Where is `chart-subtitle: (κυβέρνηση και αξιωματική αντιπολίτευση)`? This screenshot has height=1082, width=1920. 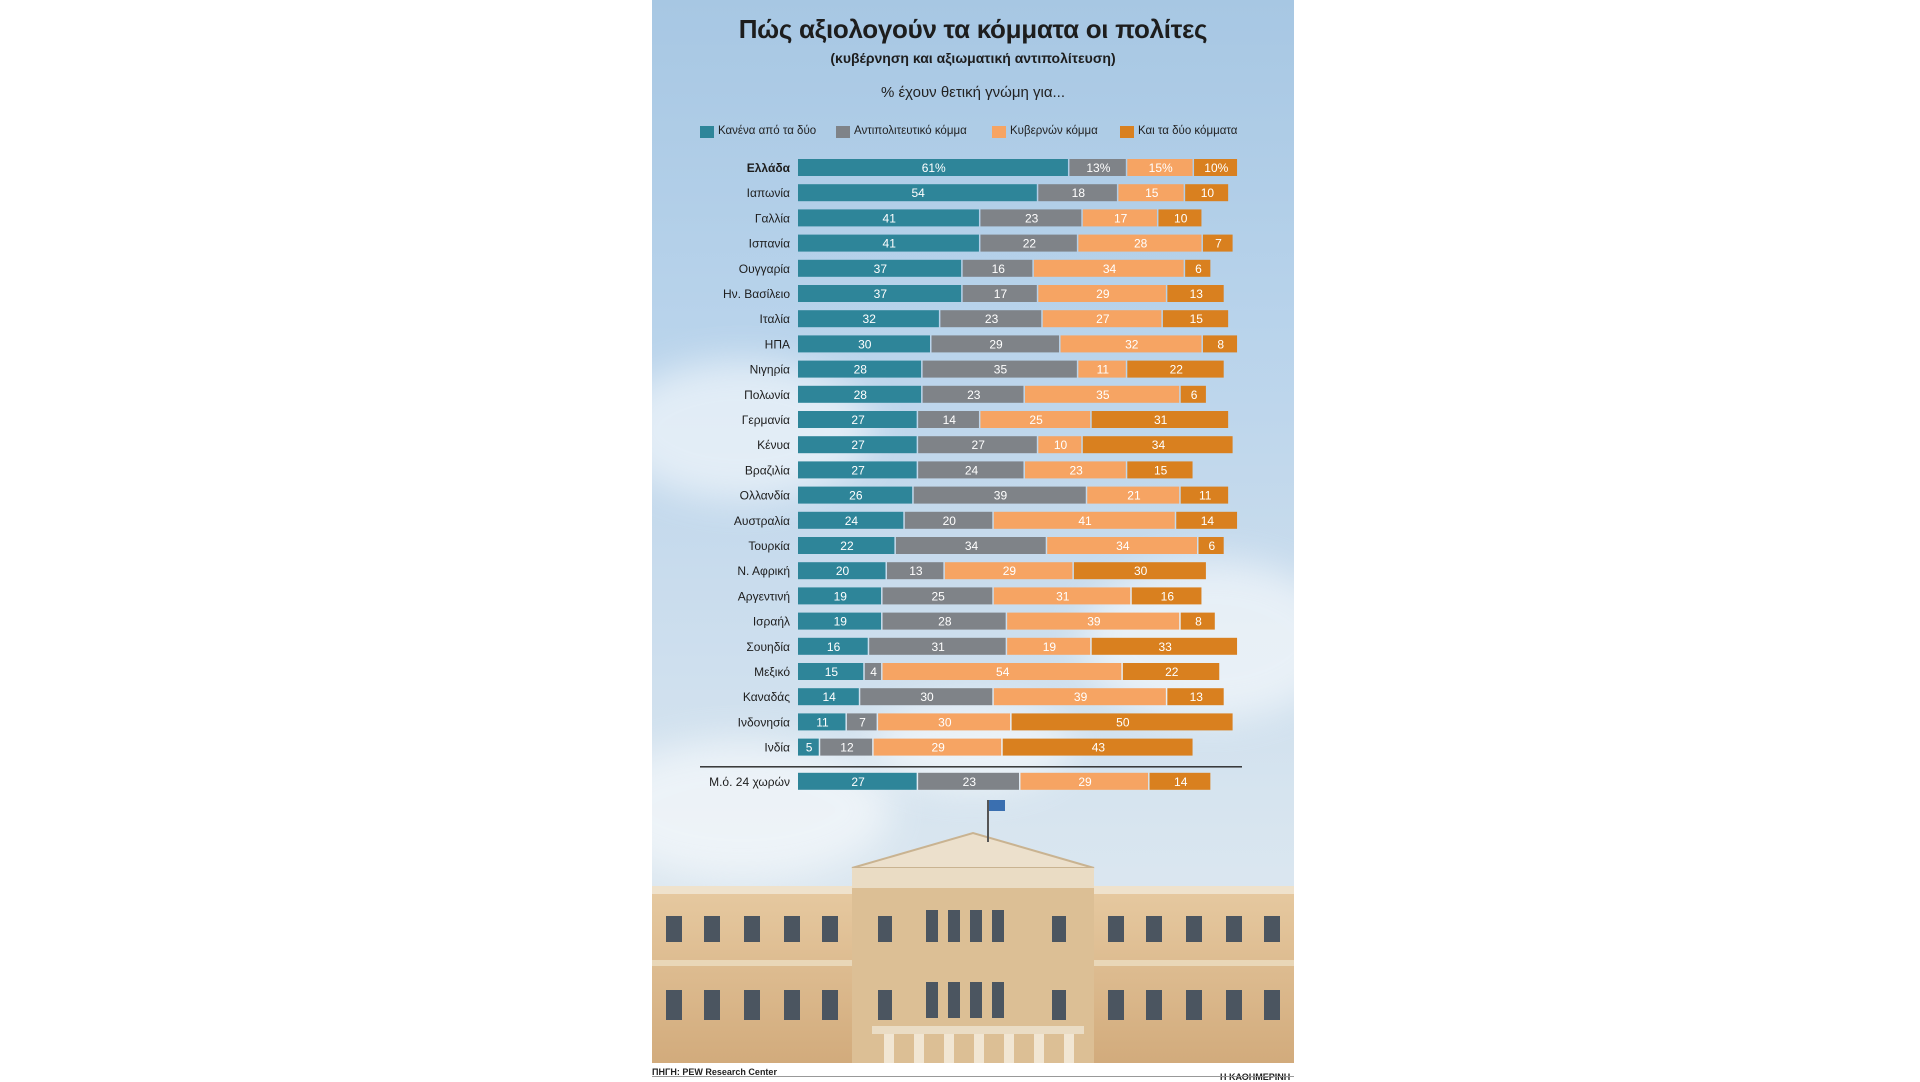 chart-subtitle: (κυβέρνηση και αξιωματική αντιπολίτευση) is located at coordinates (973, 58).